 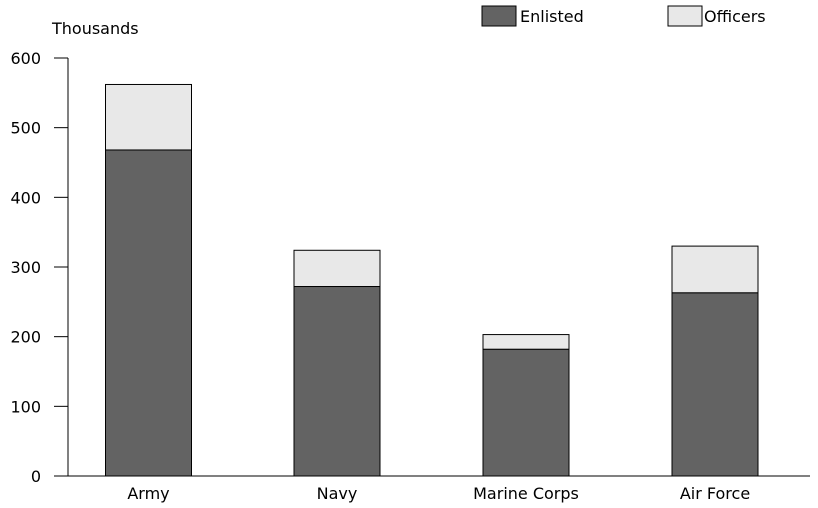 What do you see at coordinates (526, 342) in the screenshot?
I see `bar-officers-marine-corps` at bounding box center [526, 342].